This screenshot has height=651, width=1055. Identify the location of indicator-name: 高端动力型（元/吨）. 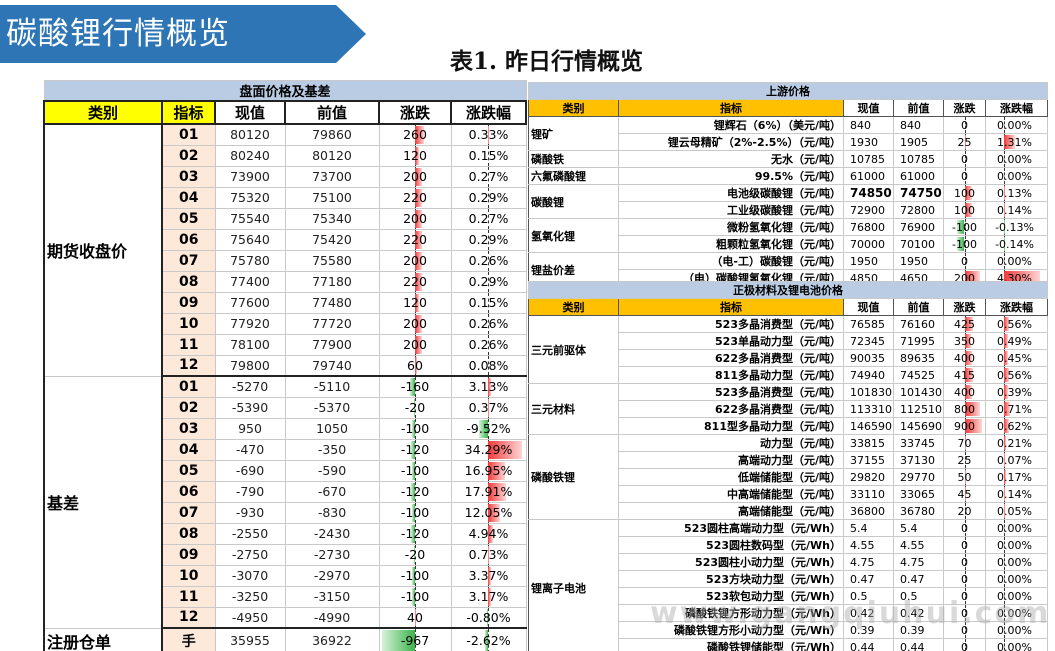
(731, 460).